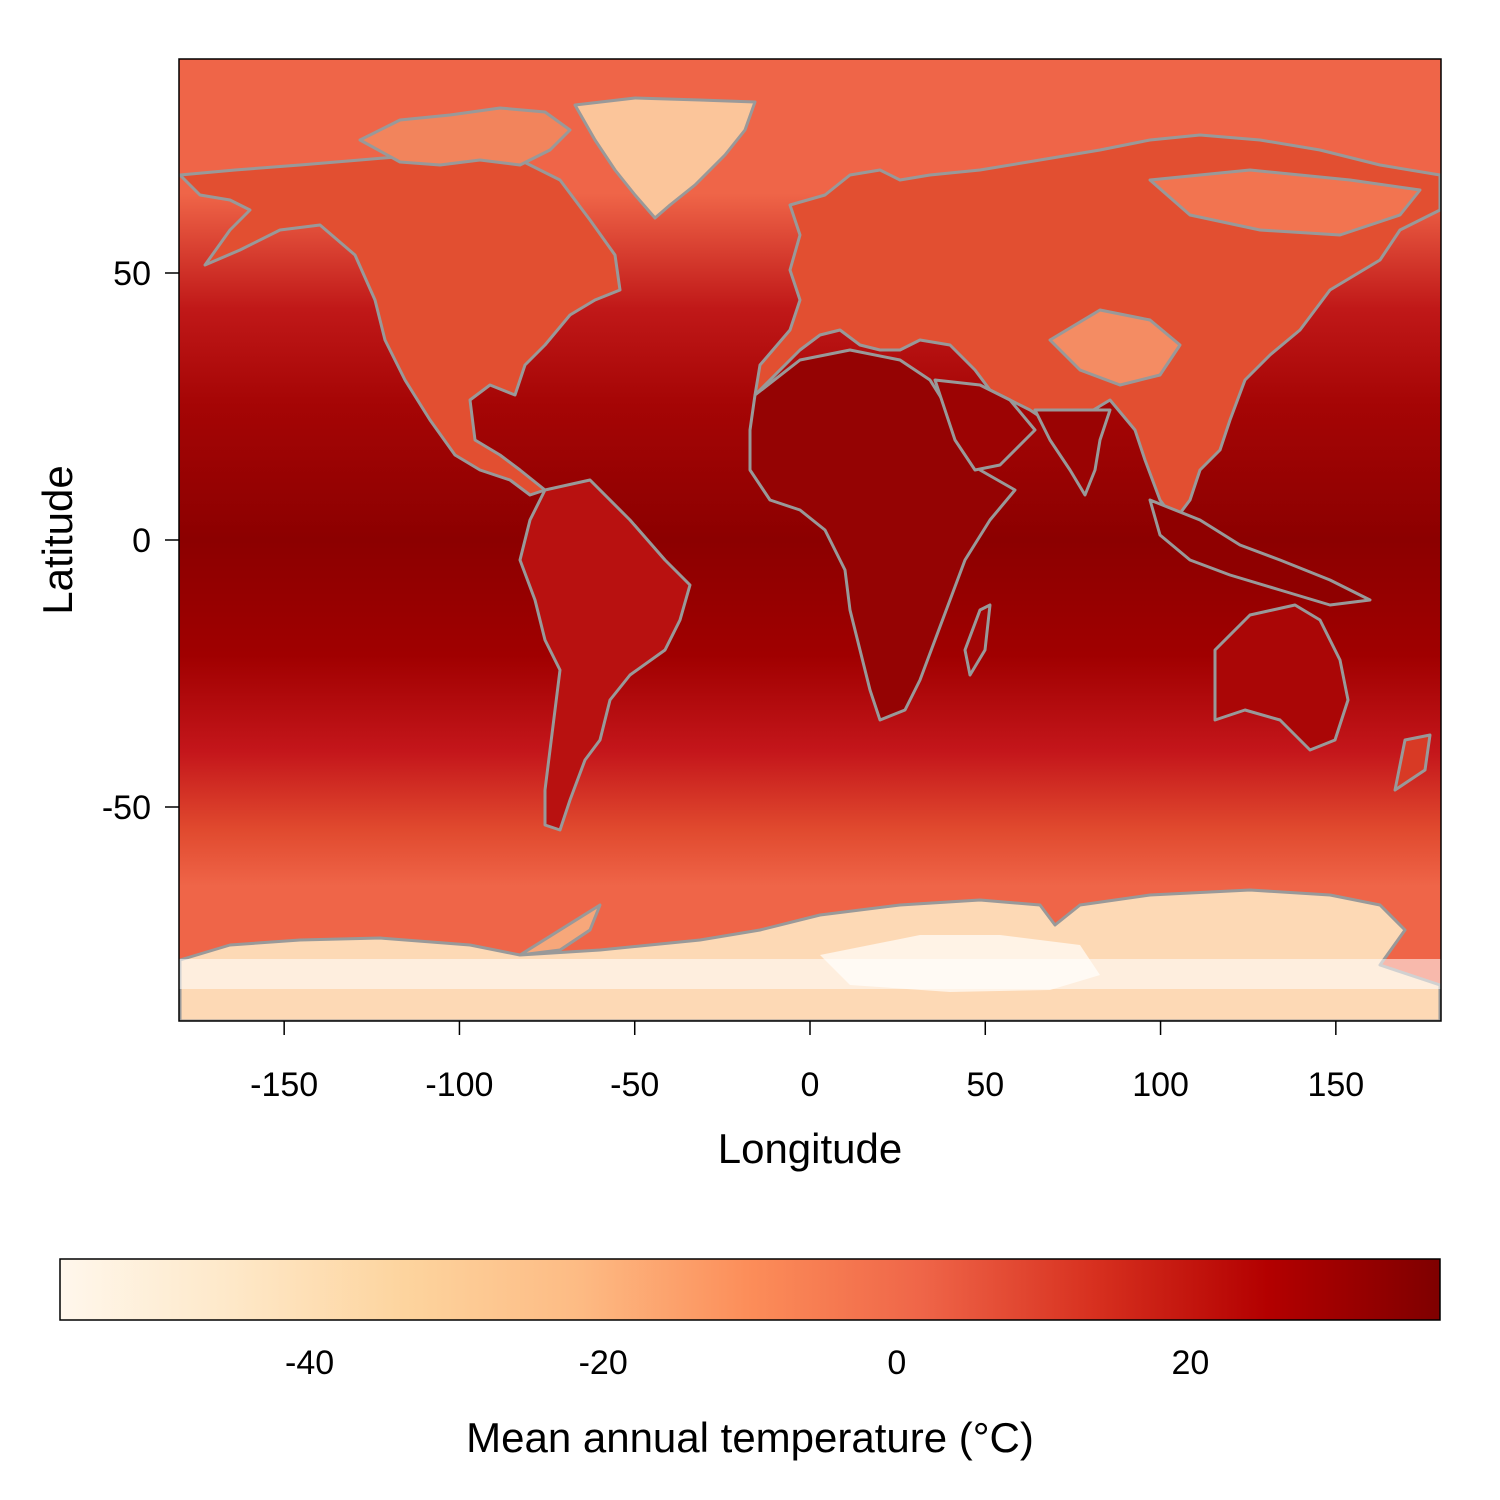 The height and width of the screenshot is (1500, 1500). What do you see at coordinates (985, 425) in the screenshot?
I see `arabia` at bounding box center [985, 425].